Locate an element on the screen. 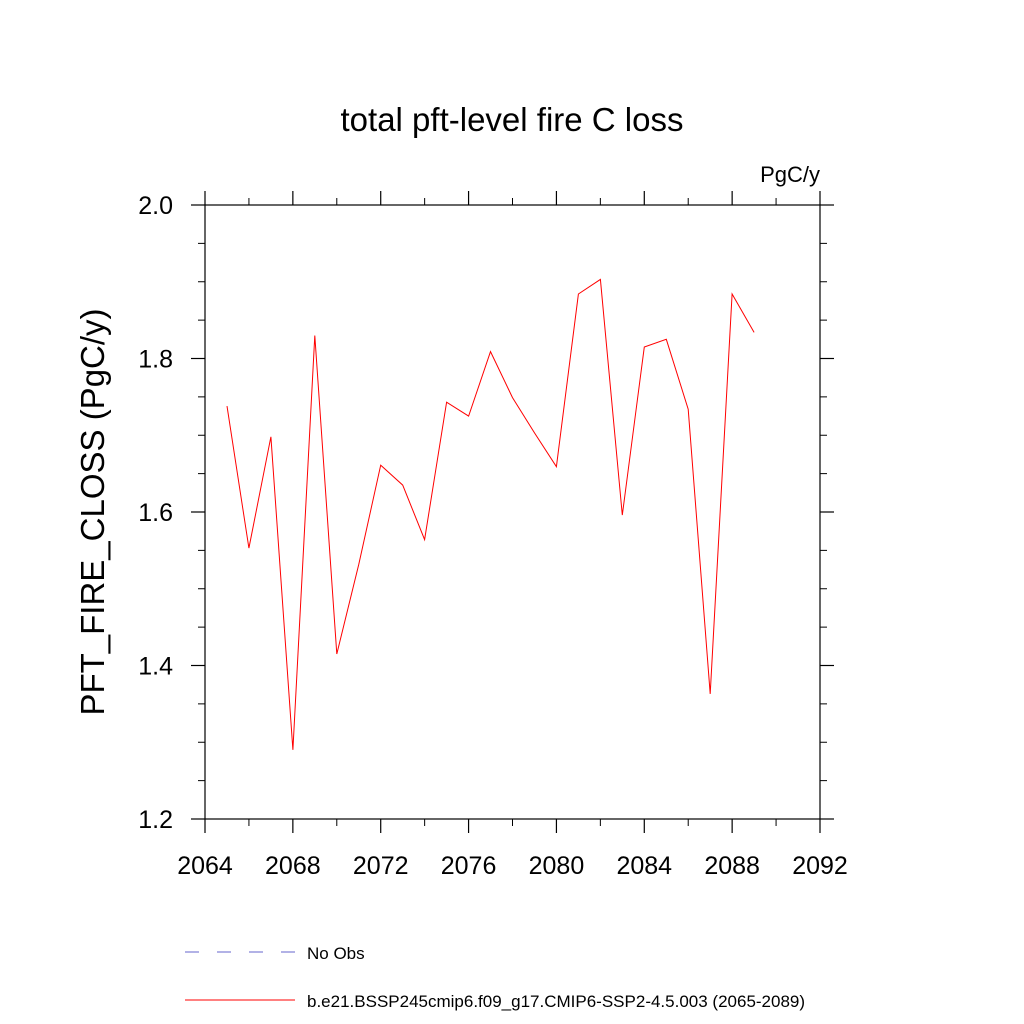 The image size is (1024, 1024). y-tick-label: 1.2 is located at coordinates (155, 820).